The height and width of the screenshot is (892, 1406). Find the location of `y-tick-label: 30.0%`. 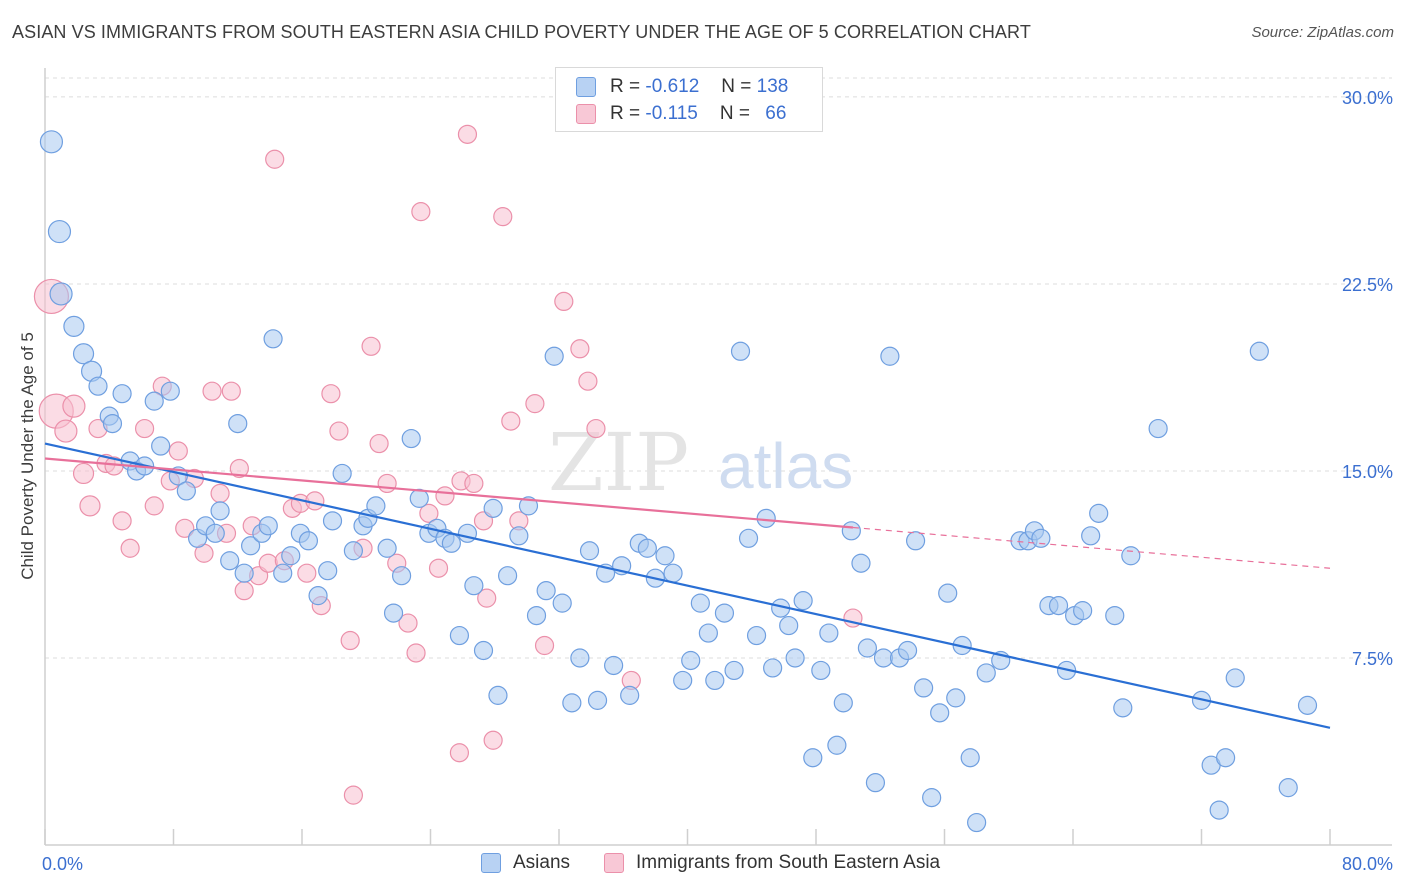

y-tick-label: 30.0% is located at coordinates (1367, 98).